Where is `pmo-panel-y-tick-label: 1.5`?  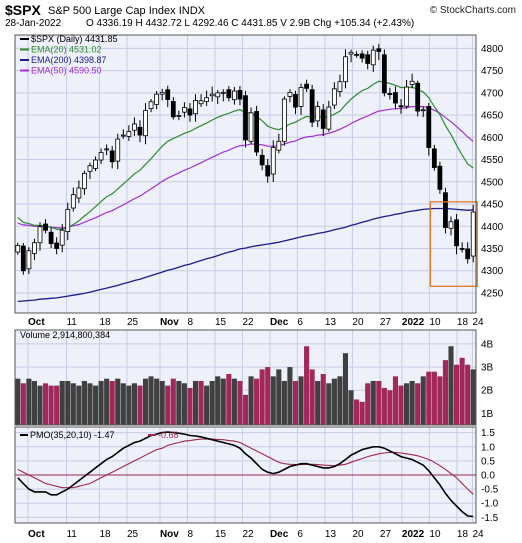
pmo-panel-y-tick-label: 1.5 is located at coordinates (488, 433).